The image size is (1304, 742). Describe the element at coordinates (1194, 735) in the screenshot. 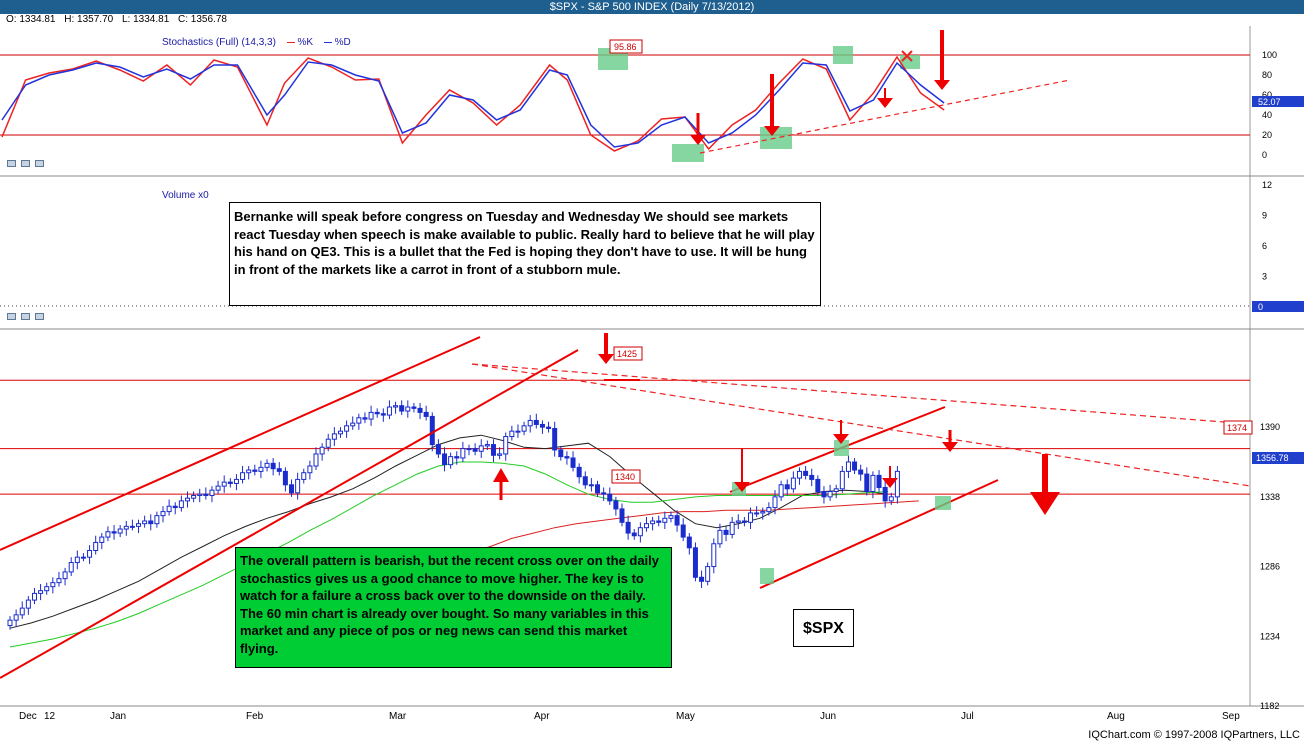

I see `copyright-footer: IQChart.com © 1997-2008 IQPartners, LLC` at that location.